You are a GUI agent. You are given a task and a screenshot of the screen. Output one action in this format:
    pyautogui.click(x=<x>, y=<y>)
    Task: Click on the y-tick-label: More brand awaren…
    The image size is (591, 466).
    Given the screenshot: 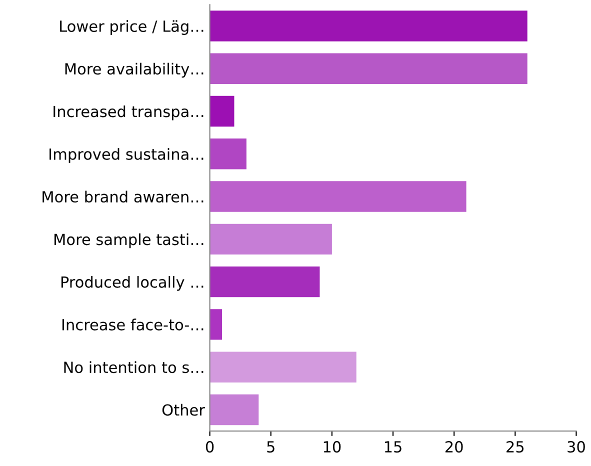 What is the action you would take?
    pyautogui.click(x=123, y=196)
    